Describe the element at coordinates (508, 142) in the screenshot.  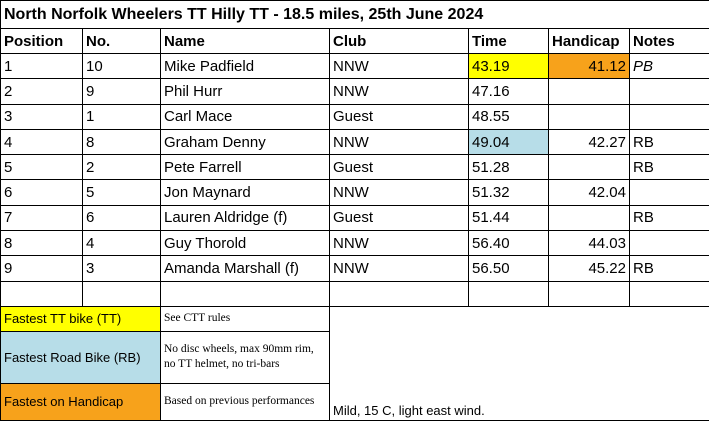
I see `cell: 49.04` at that location.